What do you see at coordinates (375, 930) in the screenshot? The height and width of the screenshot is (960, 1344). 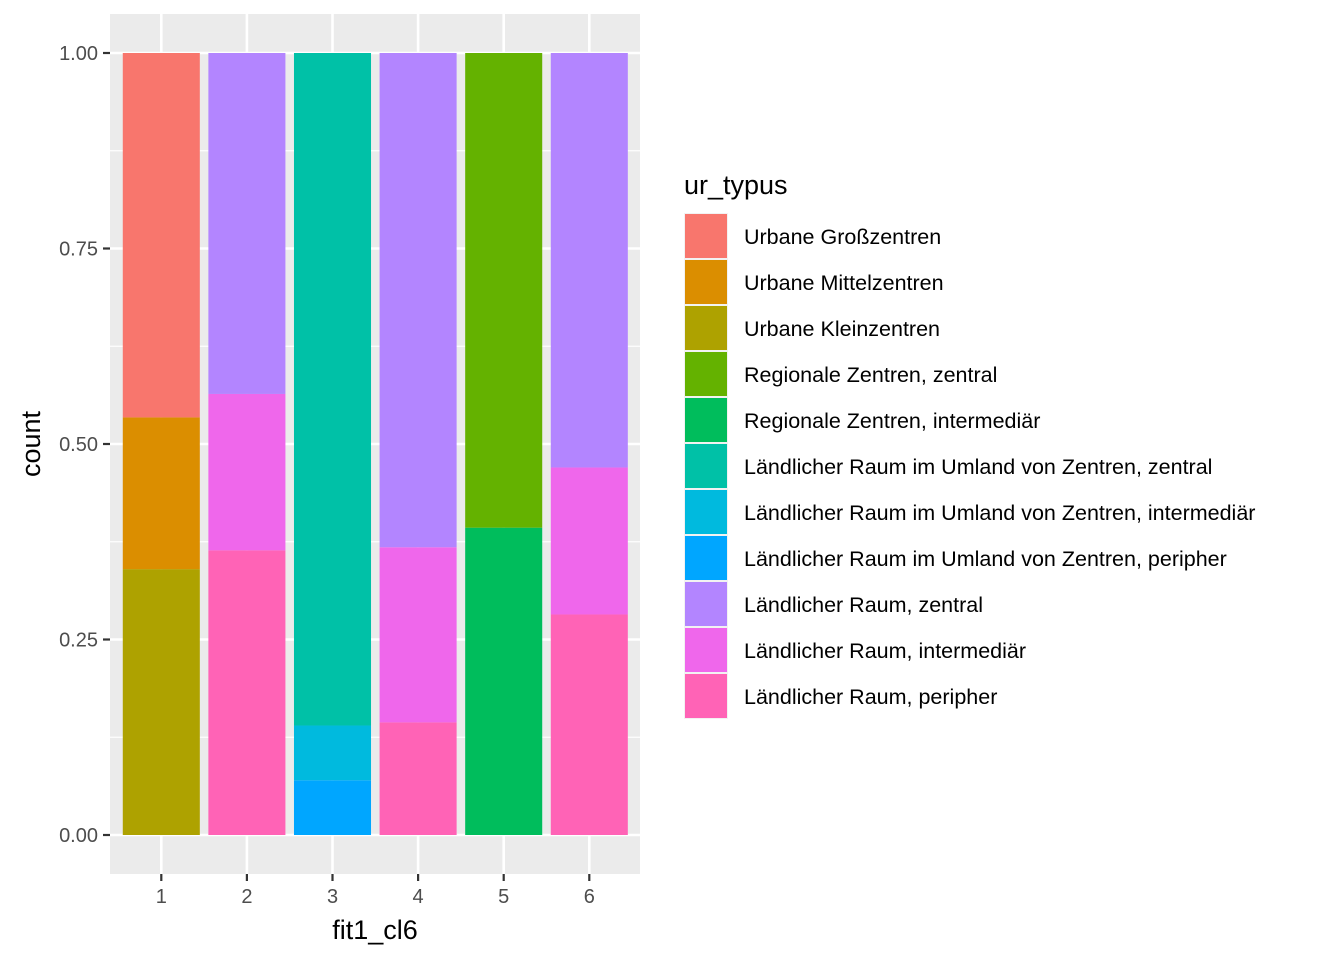 I see `x-axis-title: fit1_cl6` at bounding box center [375, 930].